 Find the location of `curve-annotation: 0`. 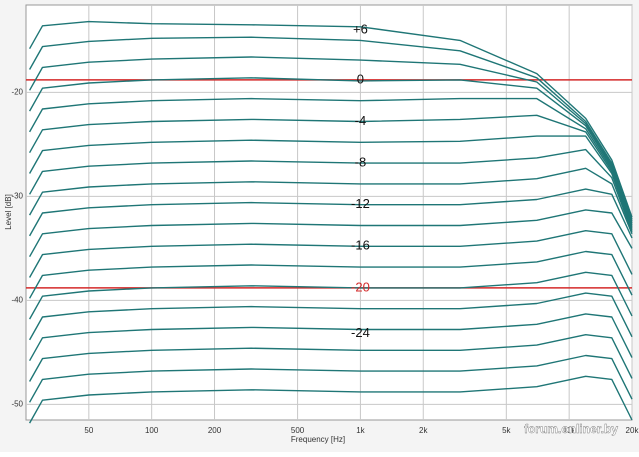

curve-annotation: 0 is located at coordinates (360, 78).